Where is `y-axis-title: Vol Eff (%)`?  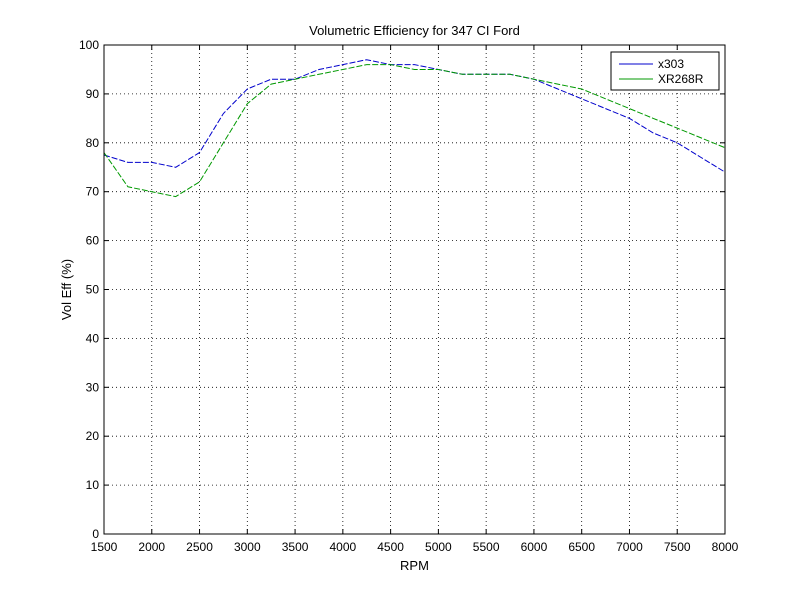 y-axis-title: Vol Eff (%) is located at coordinates (66, 289).